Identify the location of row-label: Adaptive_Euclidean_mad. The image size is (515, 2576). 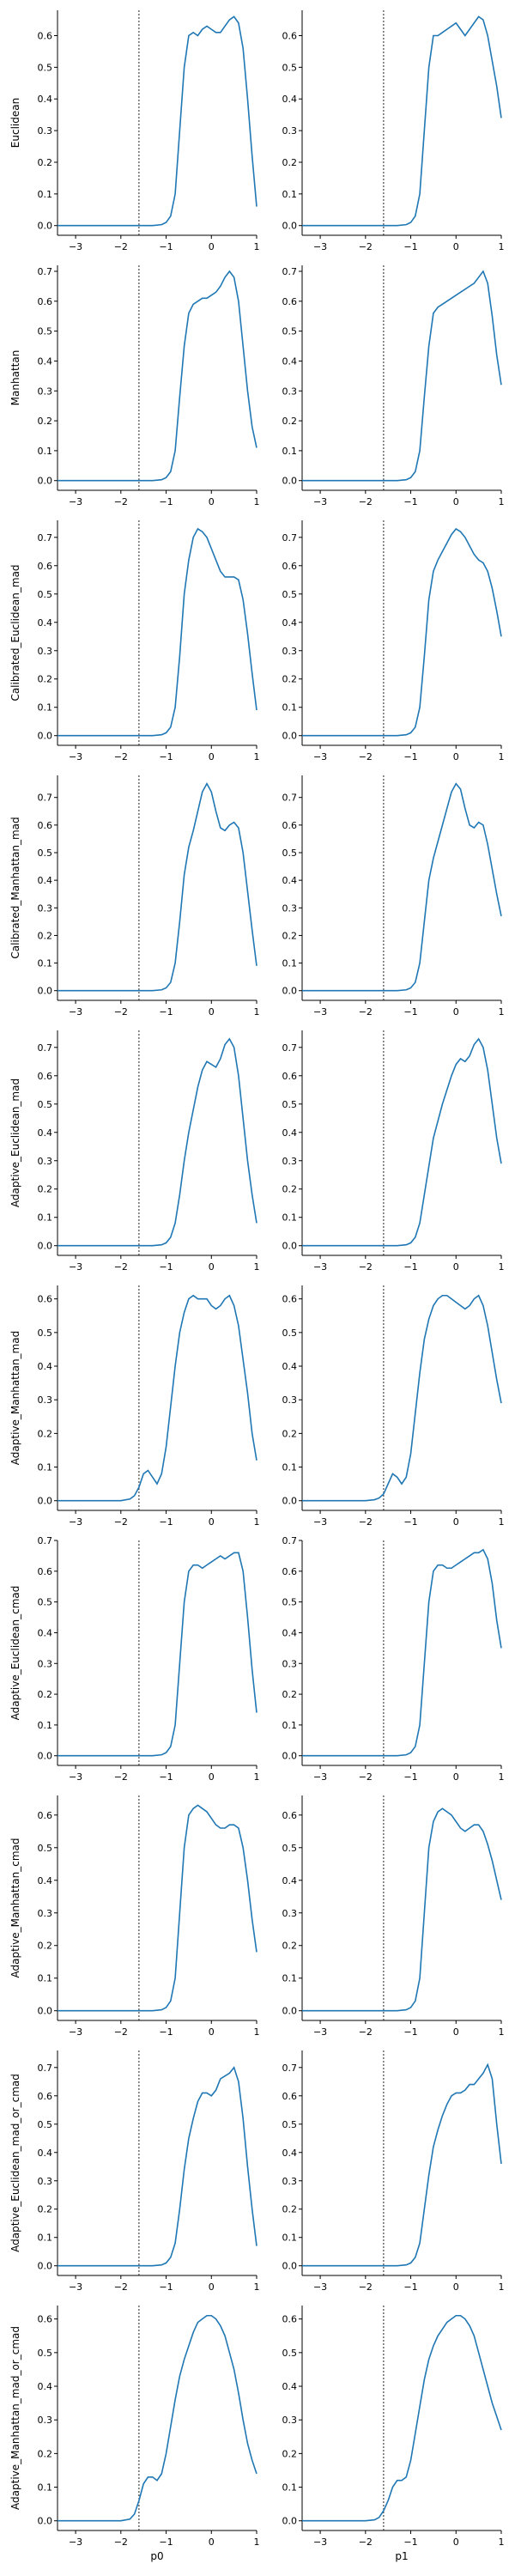
(15, 1142).